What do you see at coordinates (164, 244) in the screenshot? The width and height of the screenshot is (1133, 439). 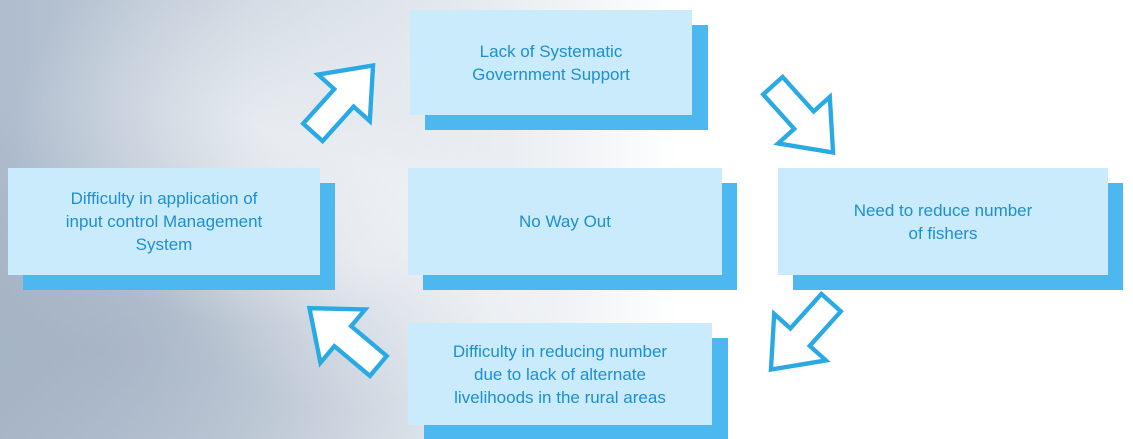 I see `node-label: System` at bounding box center [164, 244].